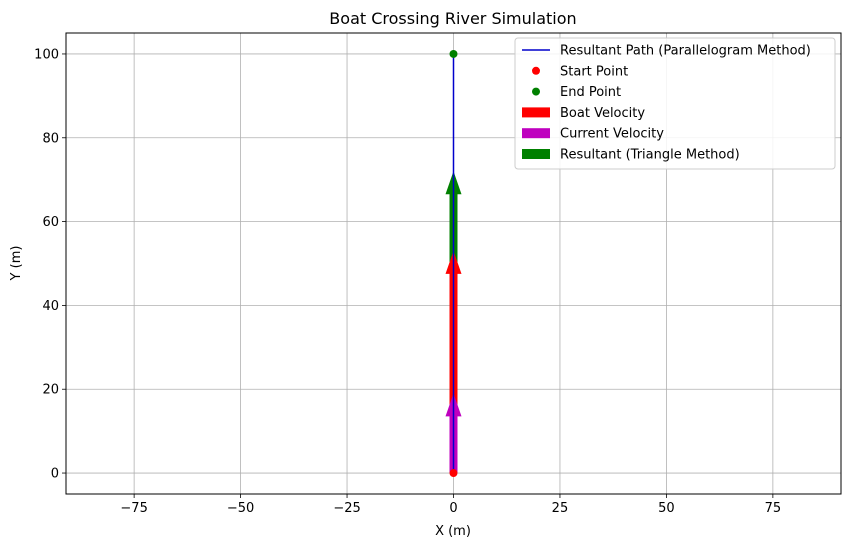  What do you see at coordinates (602, 113) in the screenshot?
I see `legend-label-boat-velocity: Boat Velocity` at bounding box center [602, 113].